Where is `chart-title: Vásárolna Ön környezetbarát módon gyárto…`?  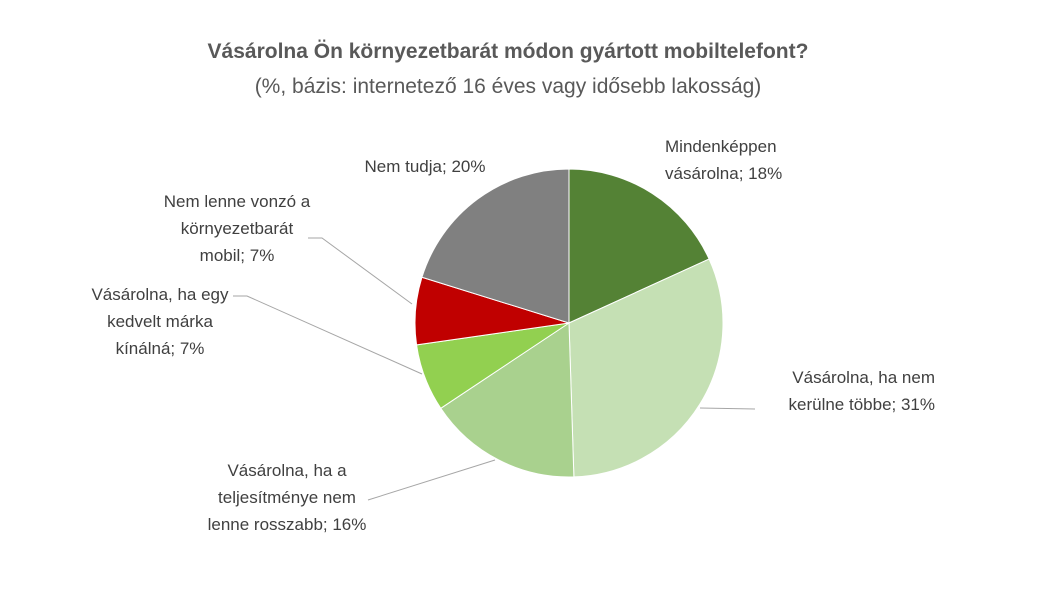 chart-title: Vásárolna Ön környezetbarát módon gyárto… is located at coordinates (508, 51).